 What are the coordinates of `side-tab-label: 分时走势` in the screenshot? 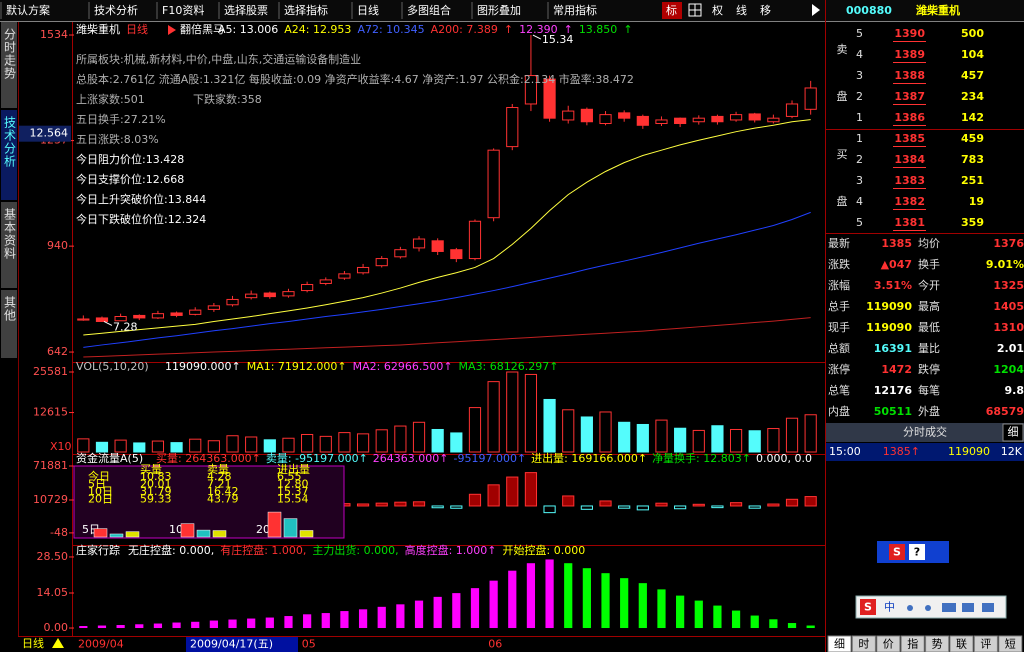 It's located at (10, 54).